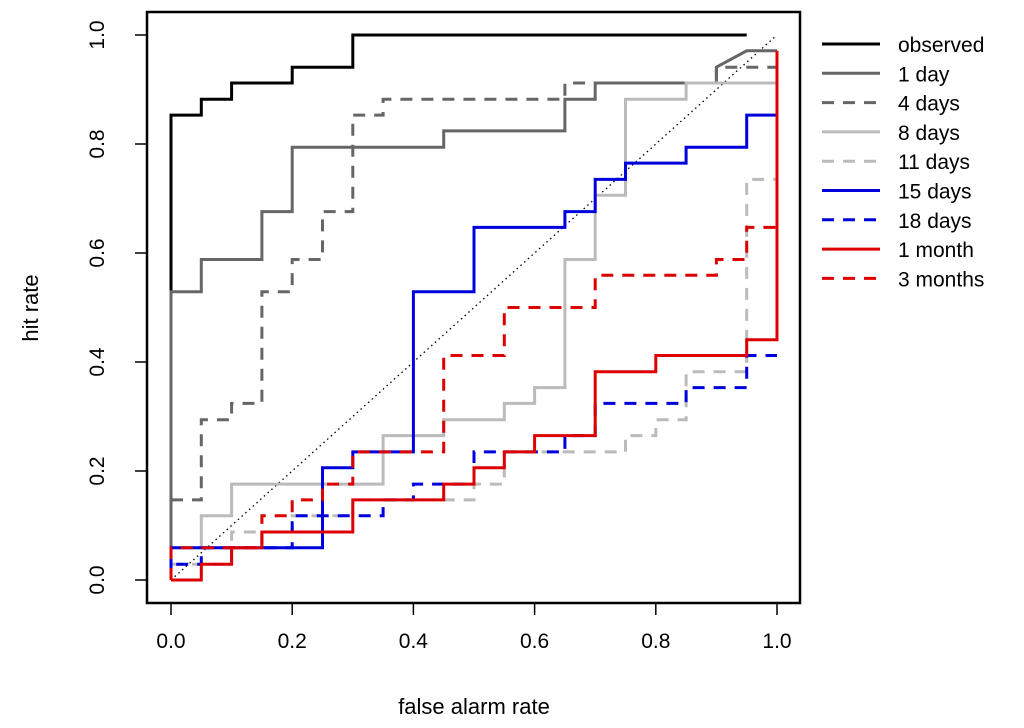 This screenshot has height=728, width=1024. Describe the element at coordinates (534, 641) in the screenshot. I see `x-tick-label: 0.6` at that location.